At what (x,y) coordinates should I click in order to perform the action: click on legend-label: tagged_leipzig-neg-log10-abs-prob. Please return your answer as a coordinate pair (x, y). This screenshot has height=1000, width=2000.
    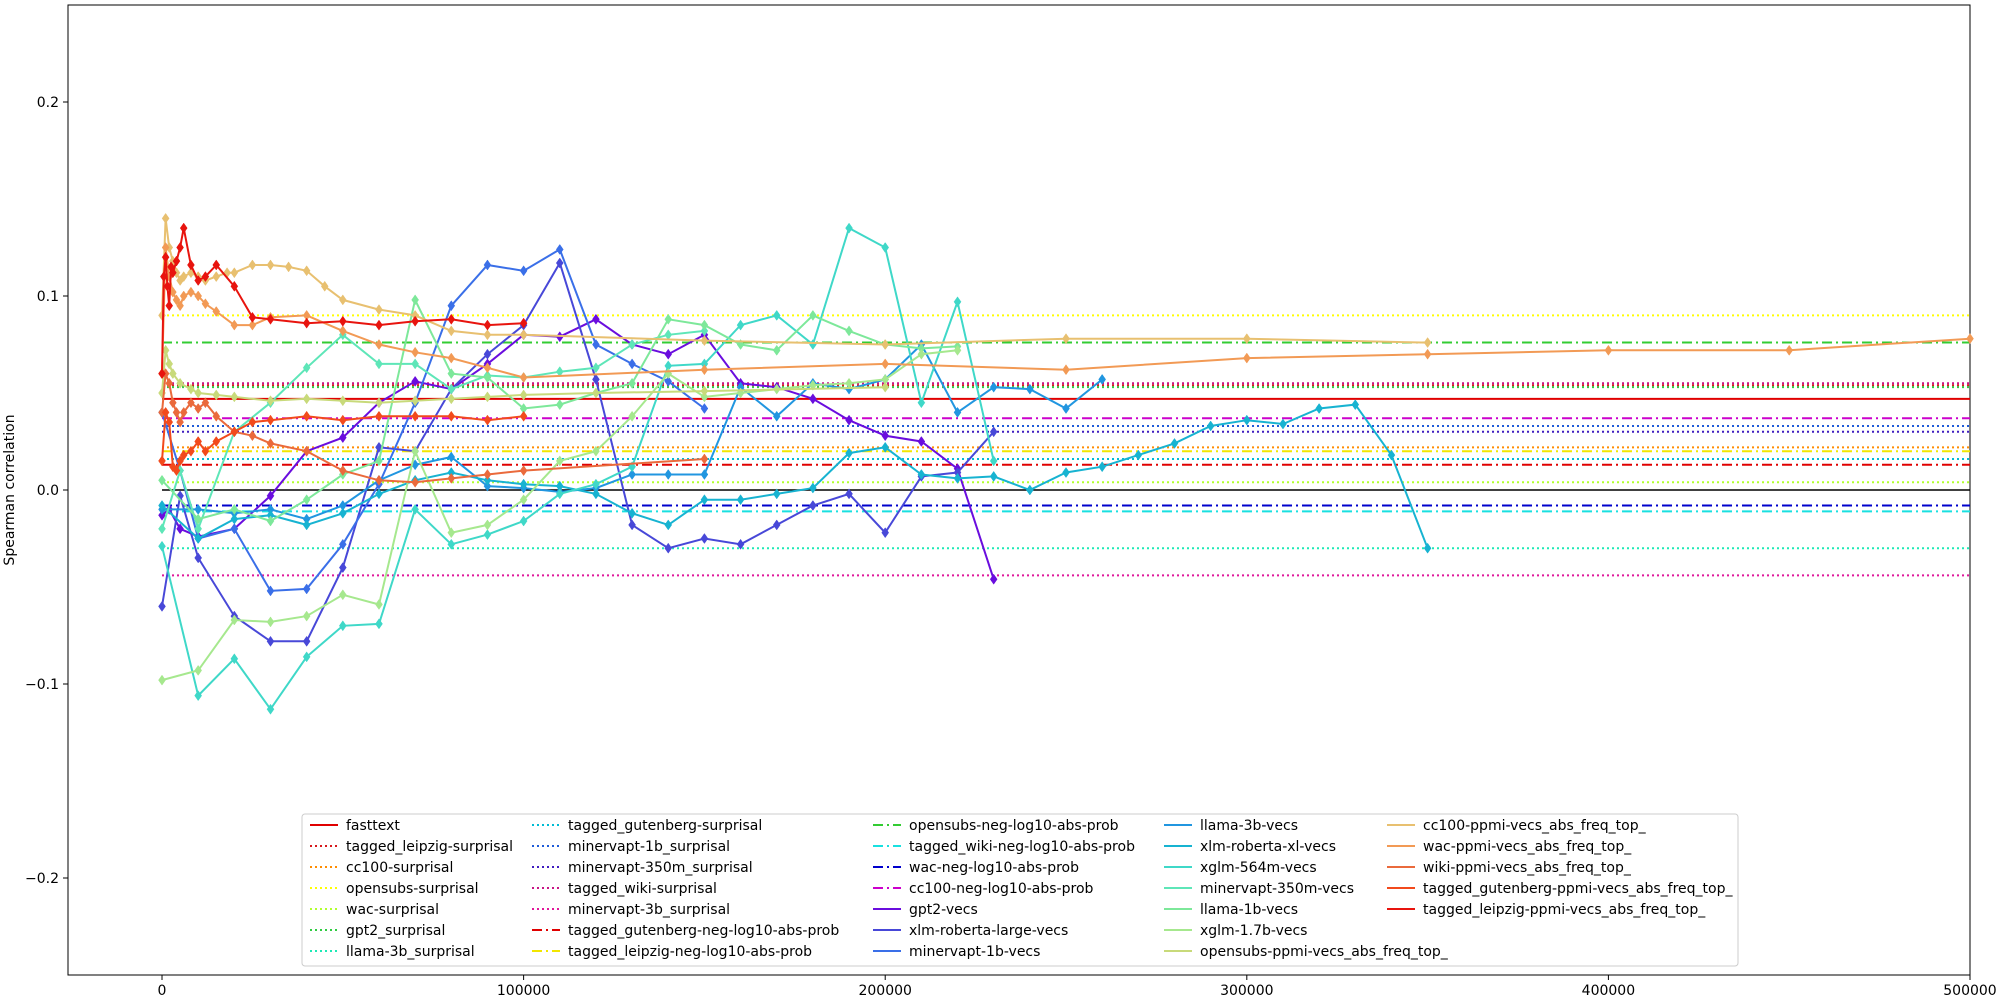
    Looking at the image, I should click on (690, 952).